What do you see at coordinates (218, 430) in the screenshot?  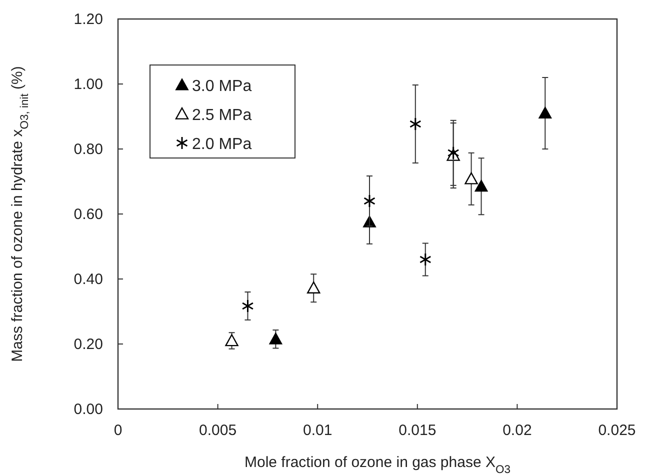 I see `x-tick-label: 0.005` at bounding box center [218, 430].